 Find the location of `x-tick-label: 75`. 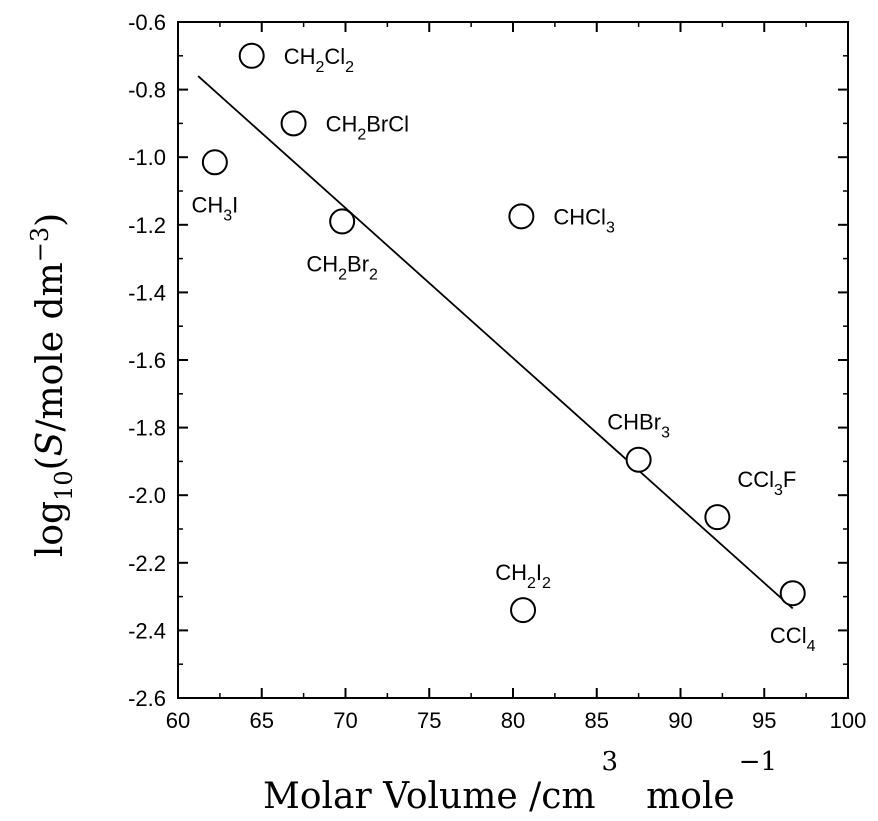

x-tick-label: 75 is located at coordinates (429, 720).